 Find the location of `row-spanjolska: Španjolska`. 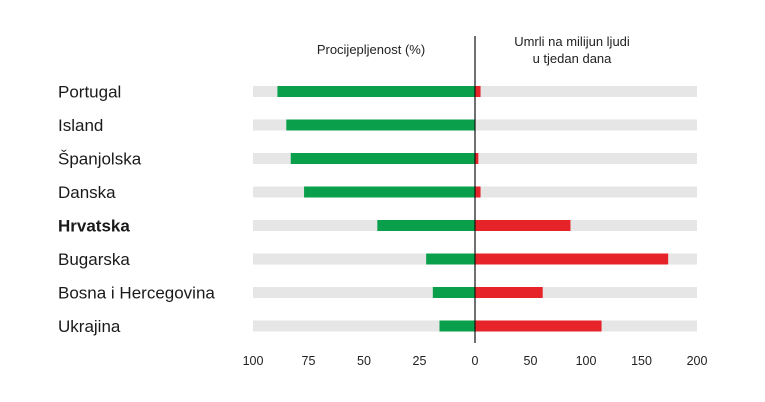

row-spanjolska: Španjolska is located at coordinates (377, 159).